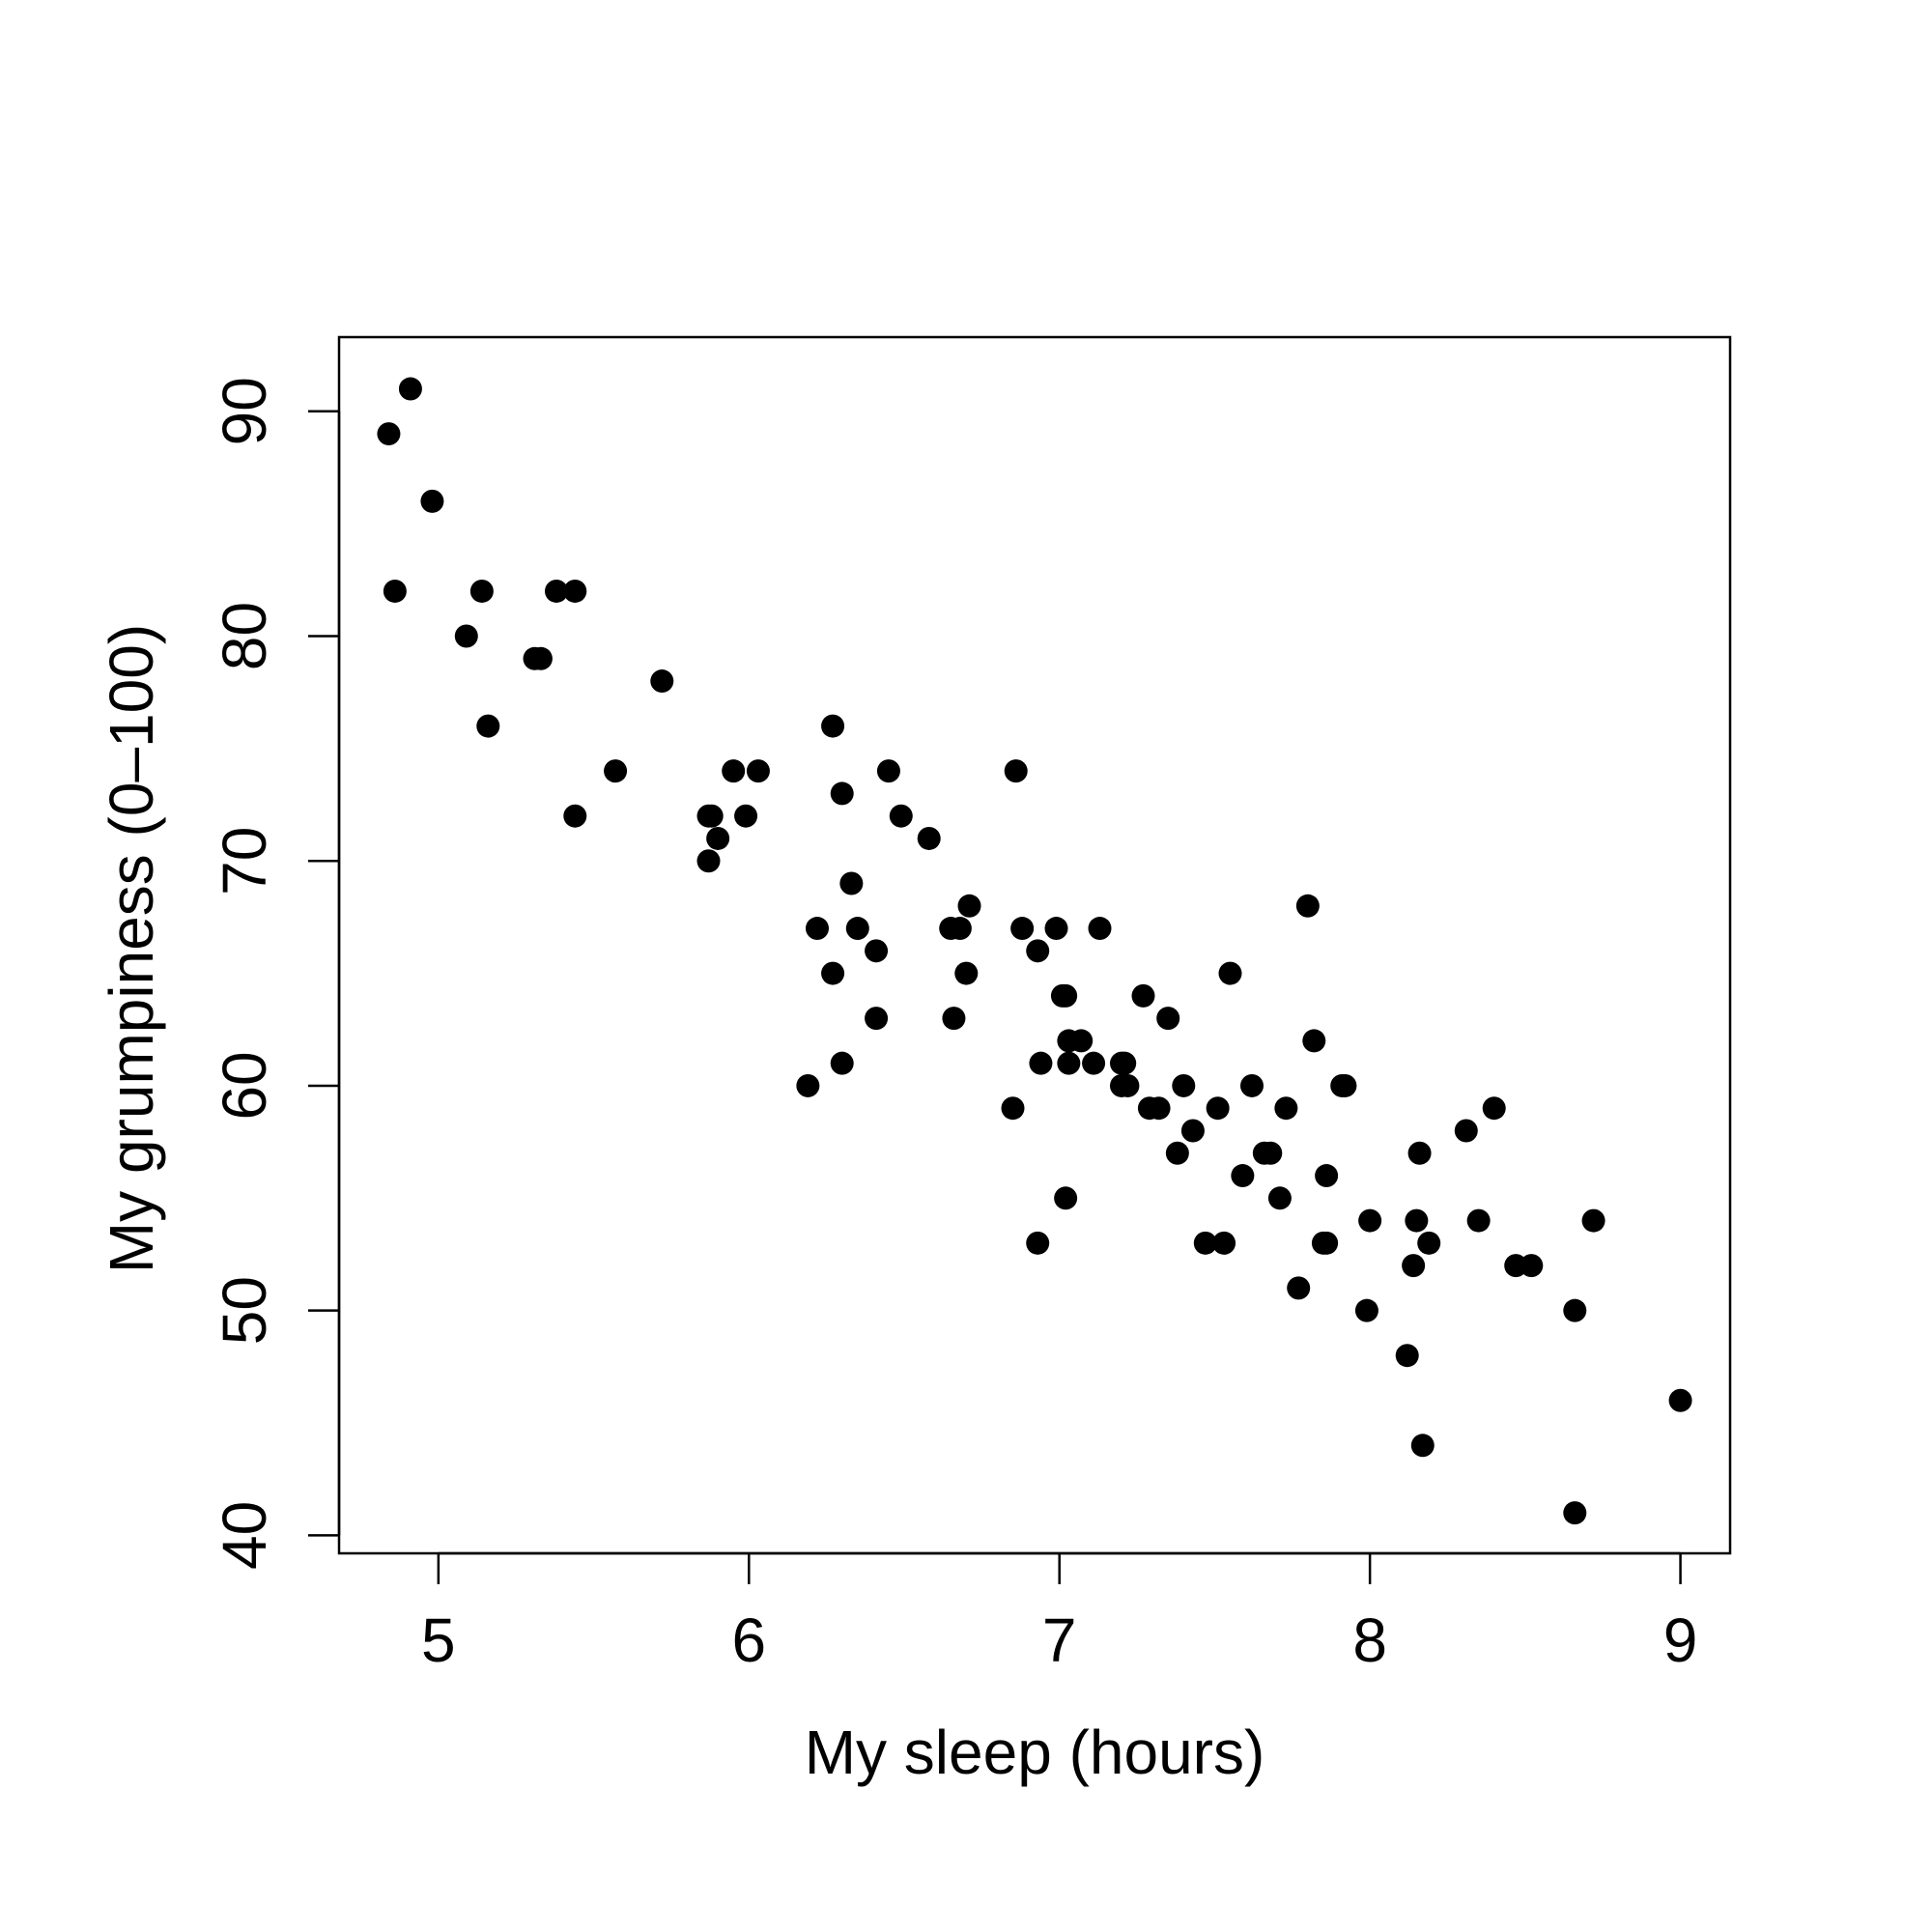 The width and height of the screenshot is (1932, 1932). Describe the element at coordinates (244, 636) in the screenshot. I see `y-tick-label: 80` at that location.